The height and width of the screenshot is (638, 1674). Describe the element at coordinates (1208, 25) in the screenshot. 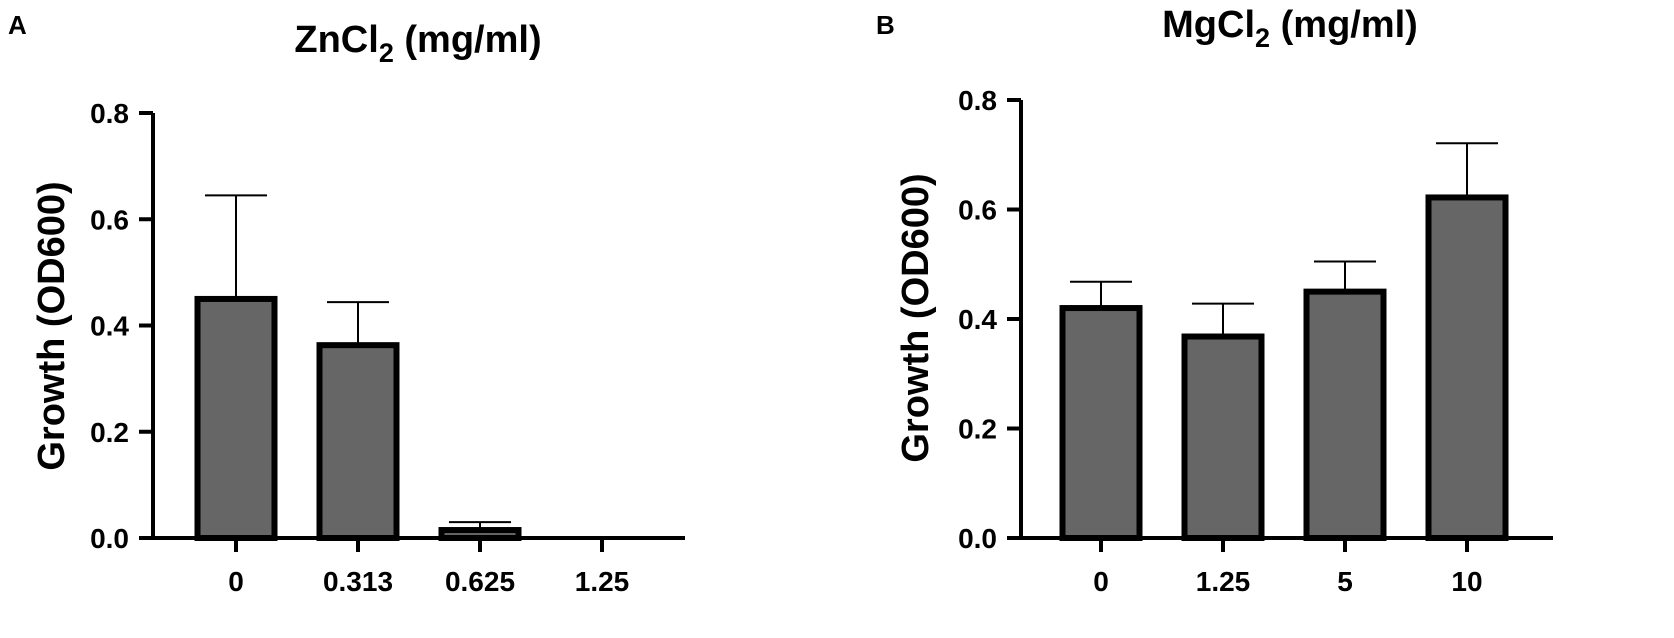

I see `title-base: MgCl` at that location.